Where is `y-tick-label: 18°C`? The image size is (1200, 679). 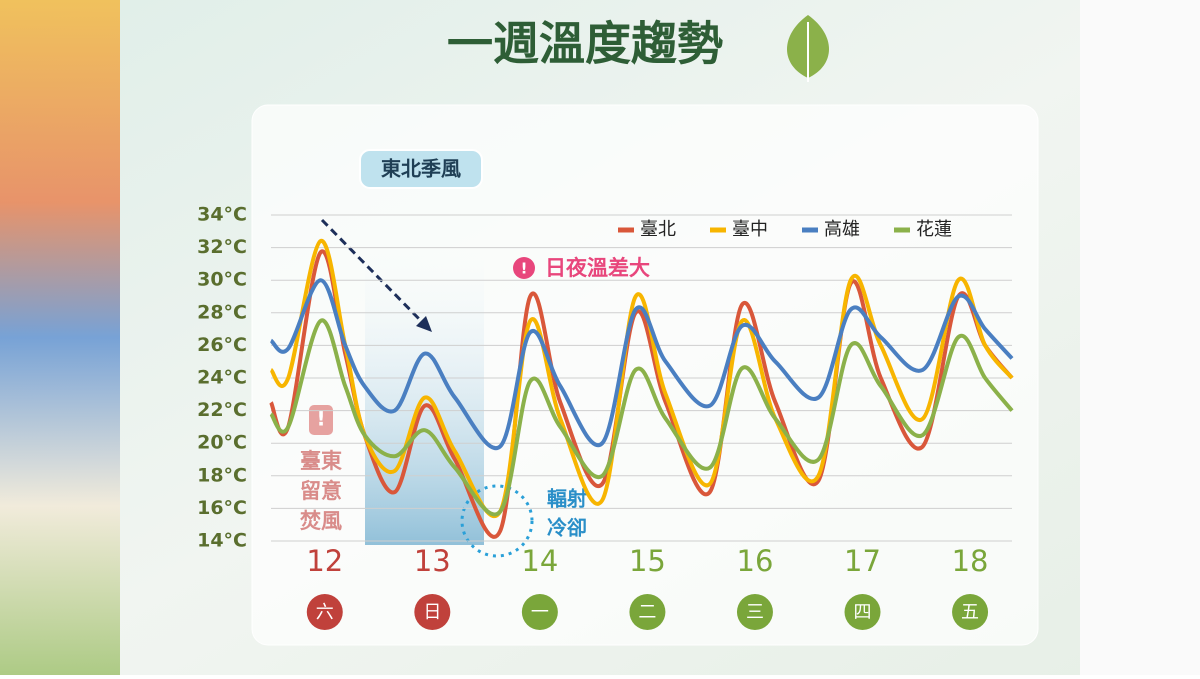
y-tick-label: 18°C is located at coordinates (222, 475).